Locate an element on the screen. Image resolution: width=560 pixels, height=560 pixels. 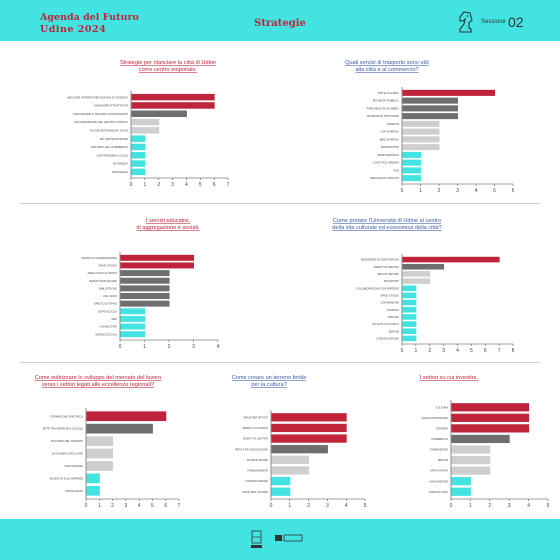
category-label: CONVENZIONI is located at coordinates (389, 303).